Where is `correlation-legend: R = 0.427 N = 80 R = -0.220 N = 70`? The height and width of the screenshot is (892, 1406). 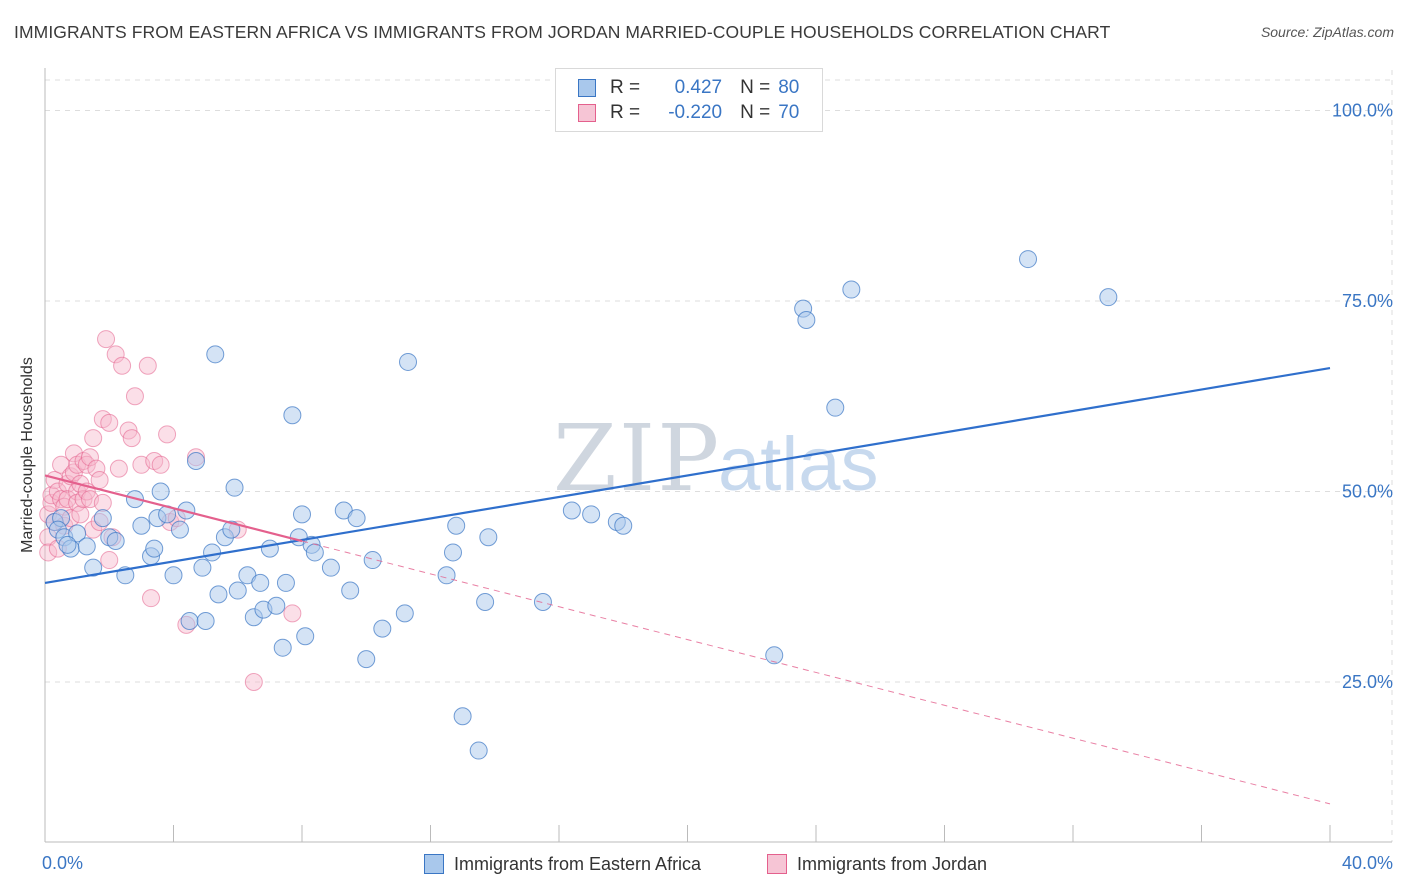 correlation-legend: R = 0.427 N = 80 R = -0.220 N = 70 is located at coordinates (689, 100).